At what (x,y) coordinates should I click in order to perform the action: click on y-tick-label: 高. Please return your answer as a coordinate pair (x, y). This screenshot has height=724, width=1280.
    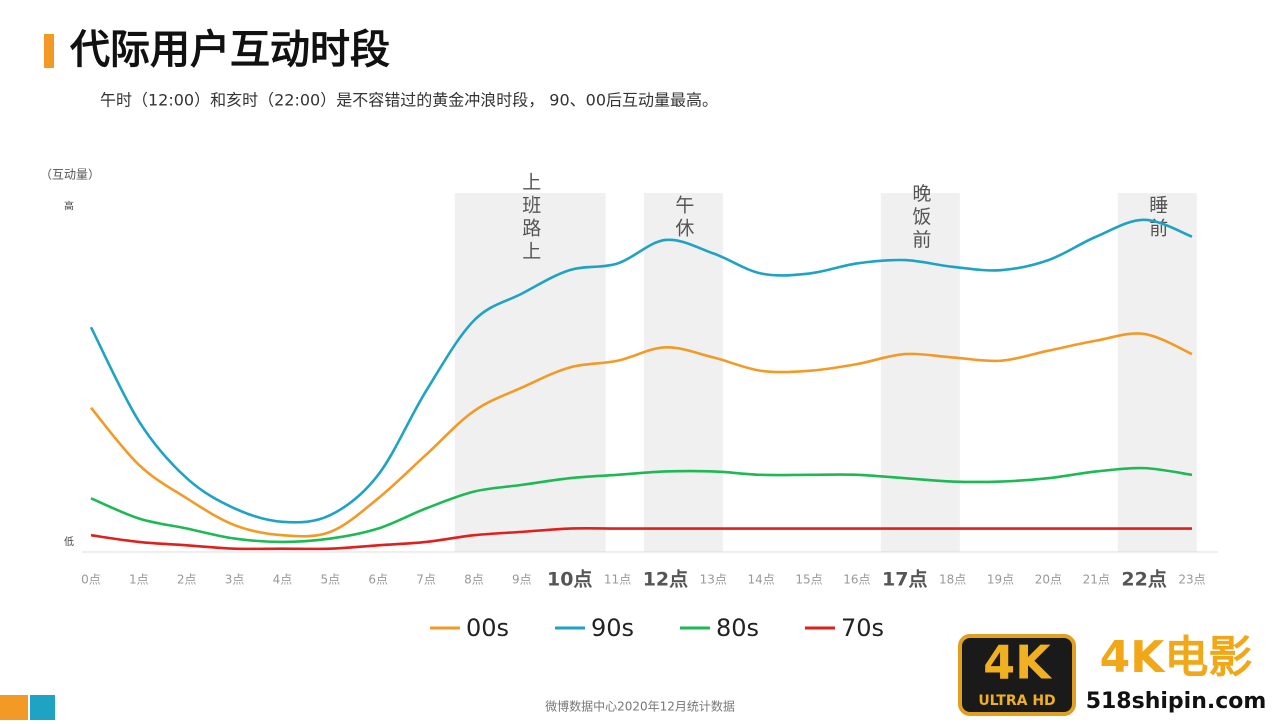
    Looking at the image, I should click on (69, 205).